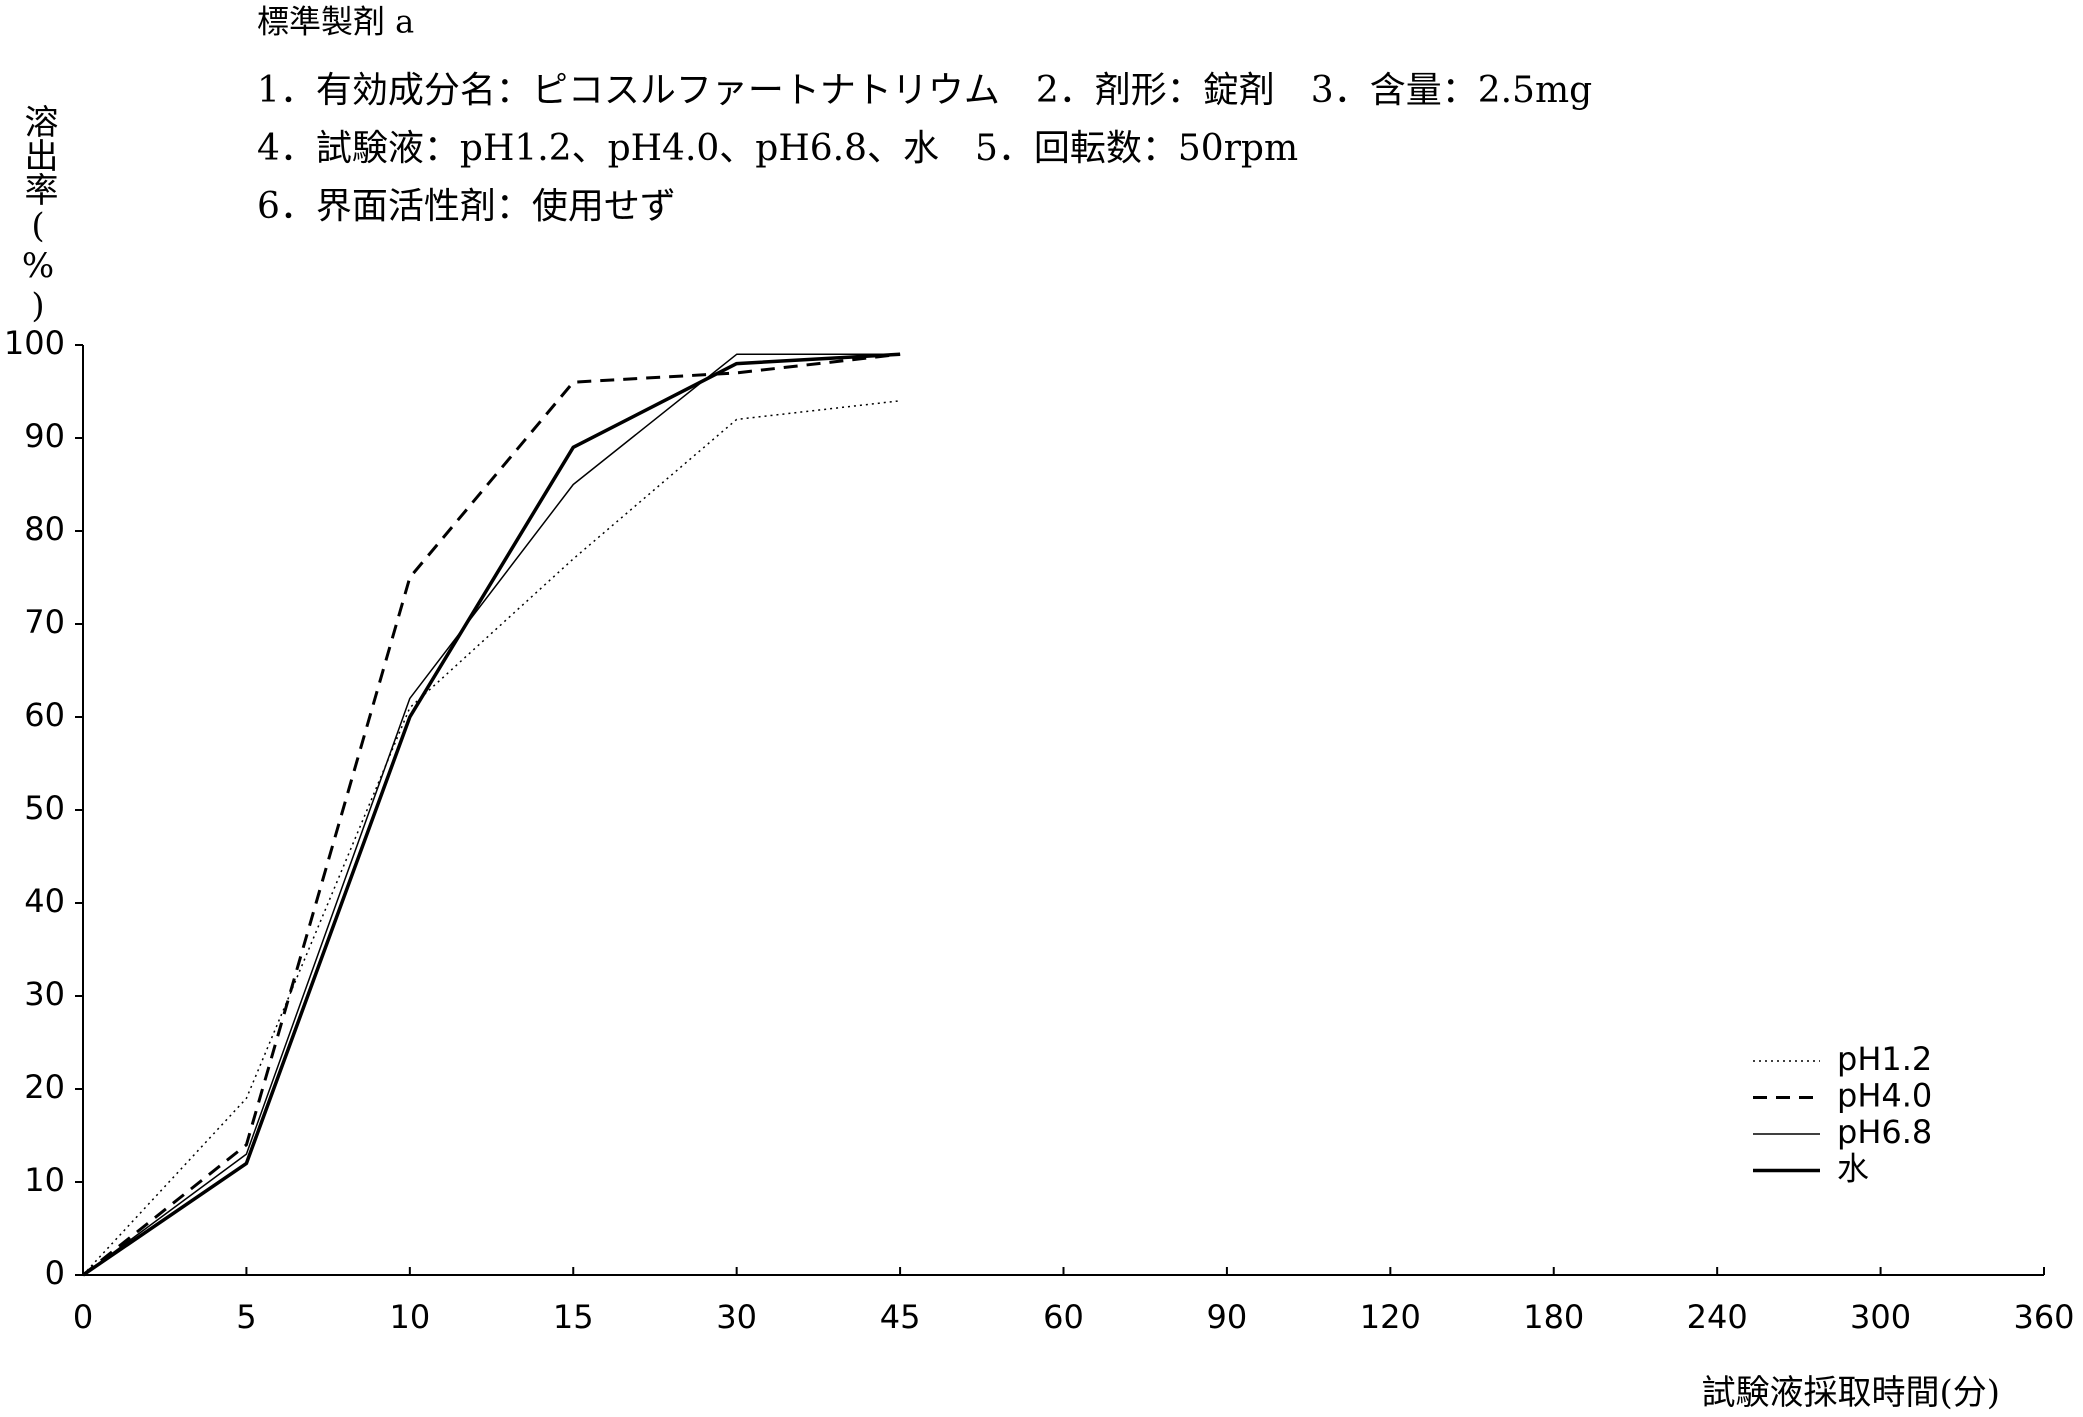 The width and height of the screenshot is (2083, 1417). What do you see at coordinates (924, 90) in the screenshot?
I see `chart-subtitle: 1．有効成分名：ピコスルファートナトリウム 2．剤形：錠剤 3．含量：2.5mg` at bounding box center [924, 90].